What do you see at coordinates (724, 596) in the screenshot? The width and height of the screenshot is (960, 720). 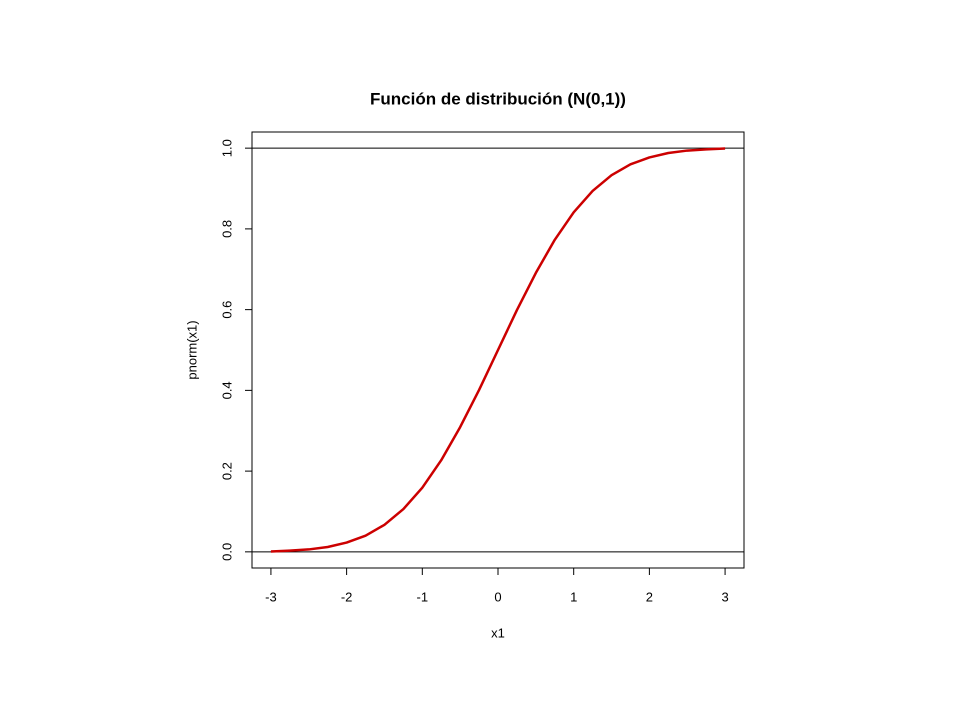 I see `x-tick-label: 3` at bounding box center [724, 596].